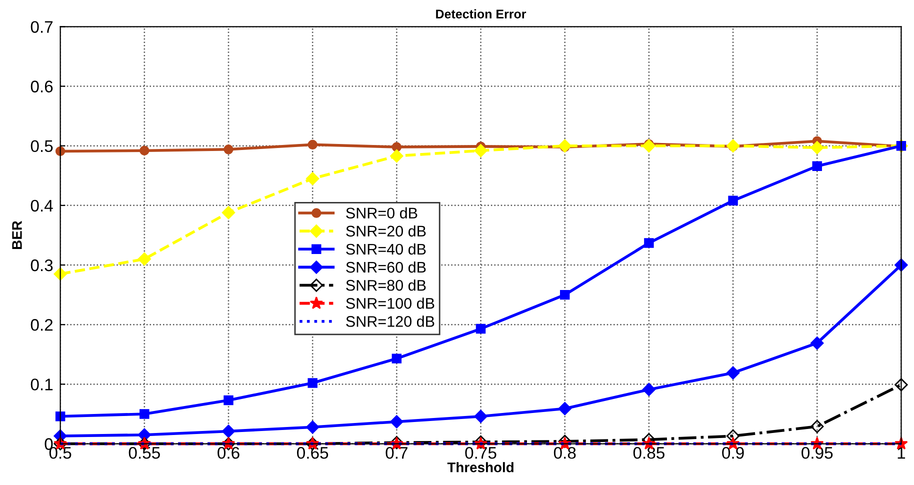 The image size is (914, 485). What do you see at coordinates (390, 321) in the screenshot?
I see `legend-label: SNR=120 dB` at bounding box center [390, 321].